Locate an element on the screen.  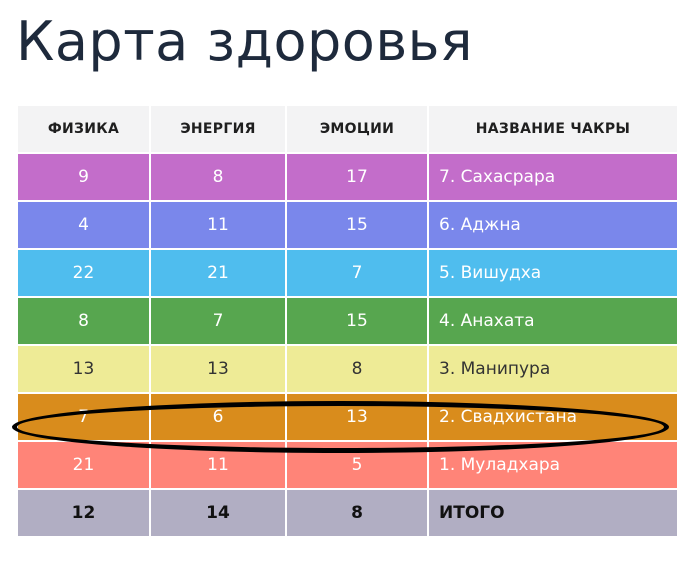
table-row-manipura: 13 13 8 3. Манипура is located at coordinates (347, 369).